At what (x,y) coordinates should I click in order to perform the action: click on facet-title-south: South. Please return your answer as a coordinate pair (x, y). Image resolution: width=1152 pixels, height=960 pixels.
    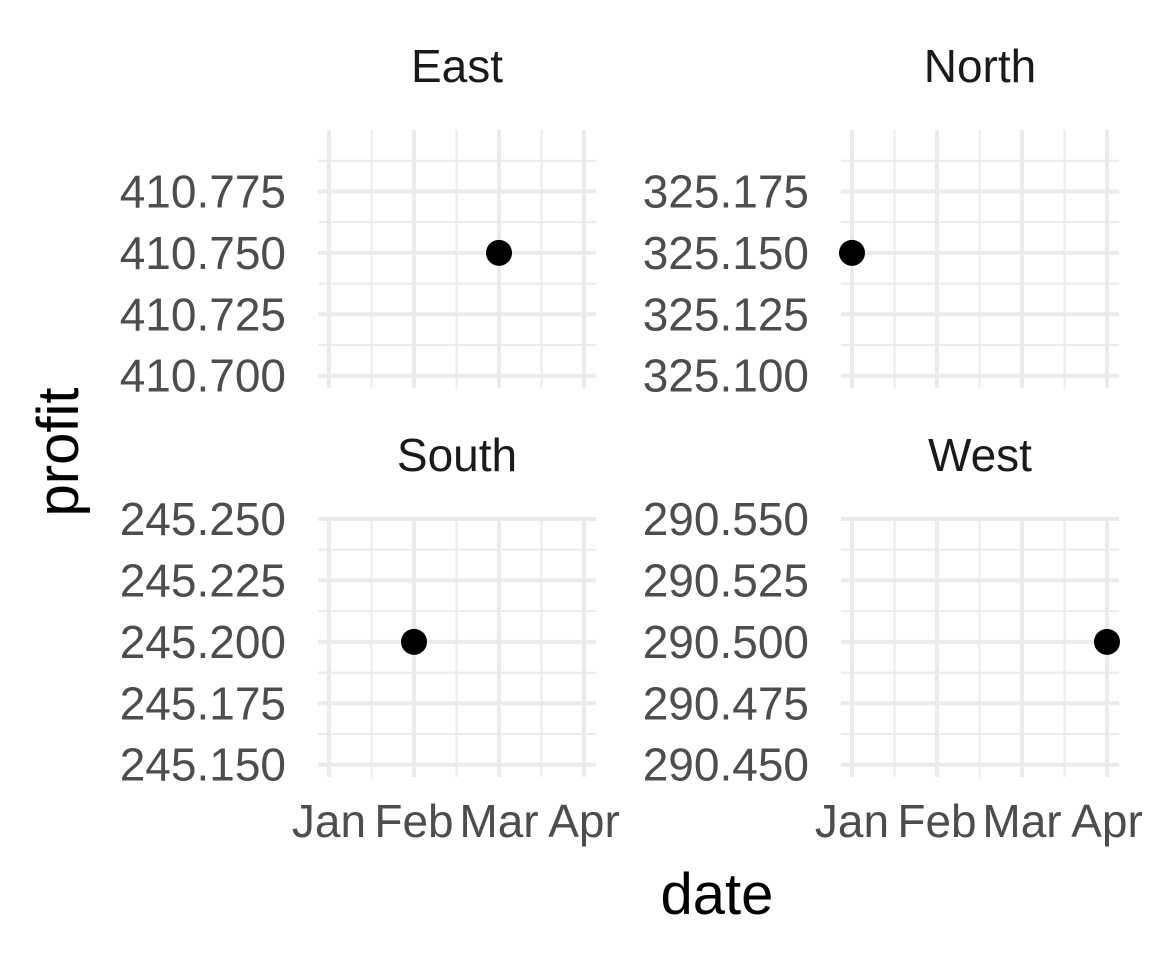
    Looking at the image, I should click on (457, 455).